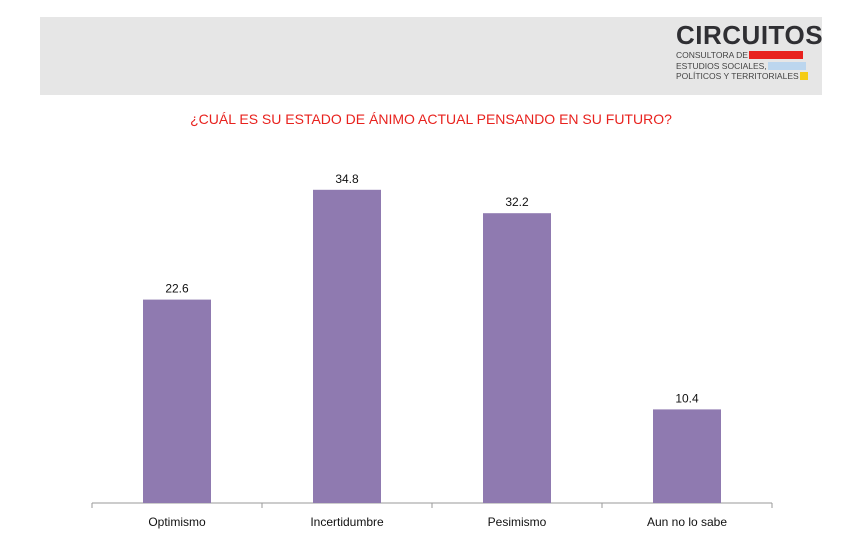 This screenshot has width=862, height=553. I want to click on x-tick-label: Pesimismo, so click(517, 522).